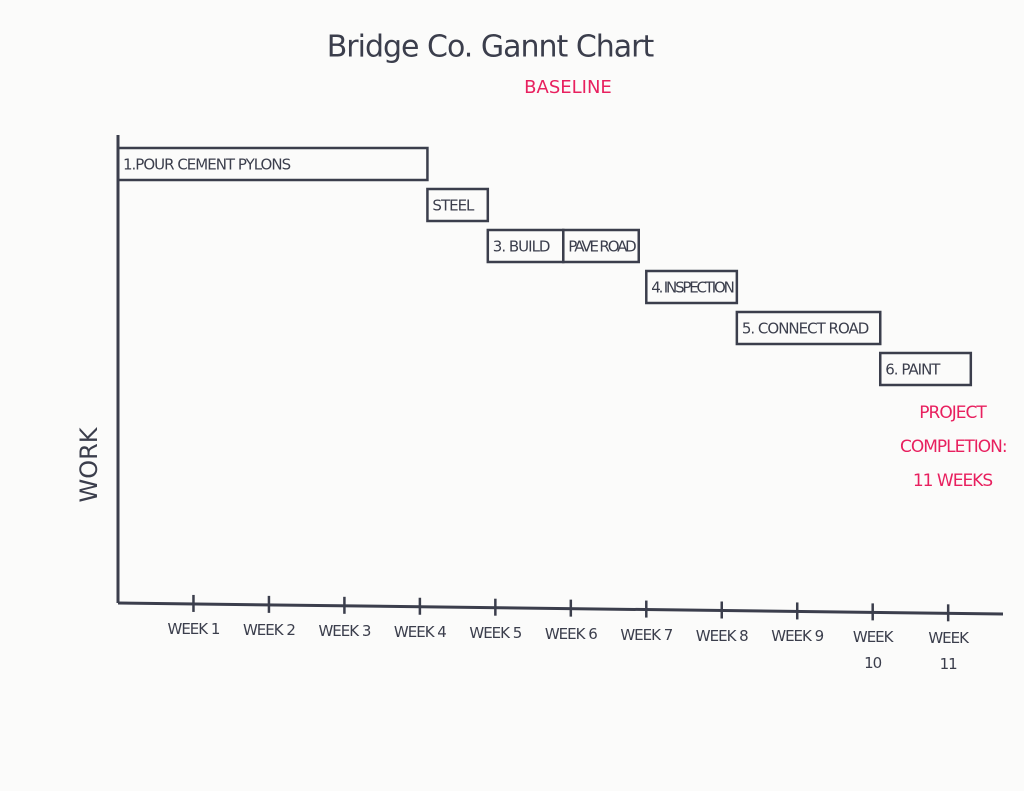  Describe the element at coordinates (207, 165) in the screenshot. I see `task-label: 1.POUR CEMENT PYLONS` at that location.